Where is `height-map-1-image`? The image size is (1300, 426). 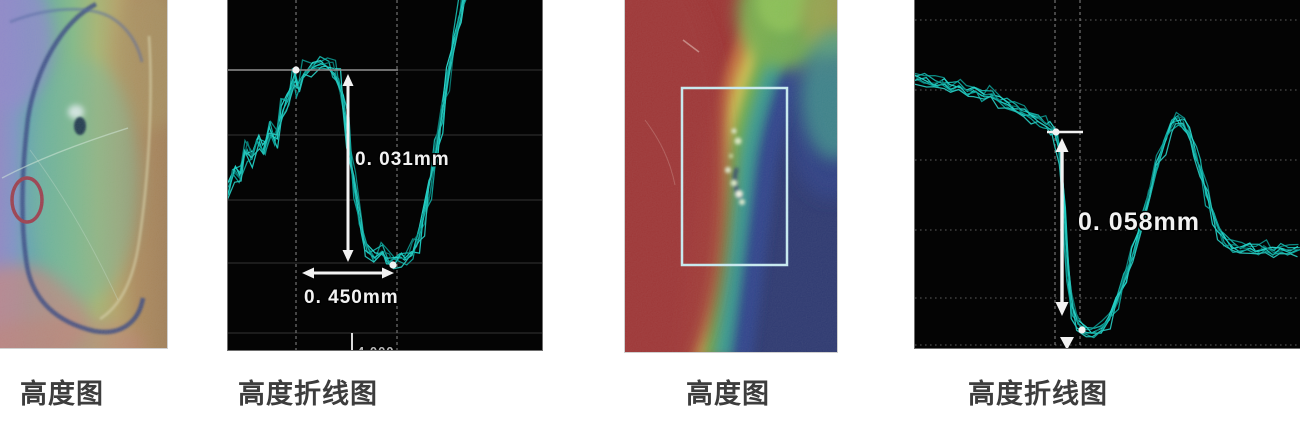
height-map-1-image is located at coordinates (83, 174).